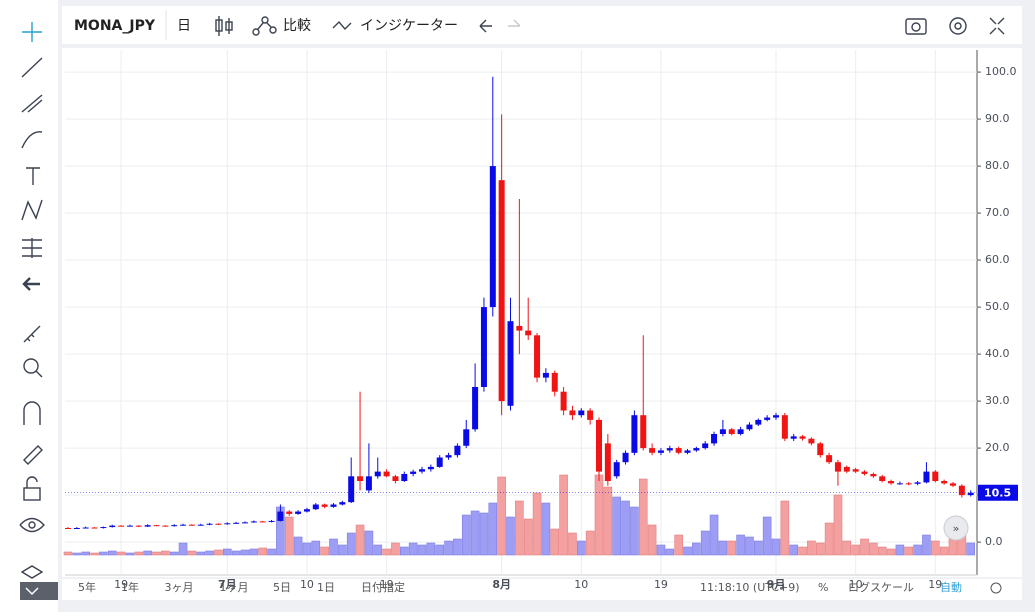 This screenshot has width=1035, height=616. What do you see at coordinates (224, 26) in the screenshot?
I see `candle-icon` at bounding box center [224, 26].